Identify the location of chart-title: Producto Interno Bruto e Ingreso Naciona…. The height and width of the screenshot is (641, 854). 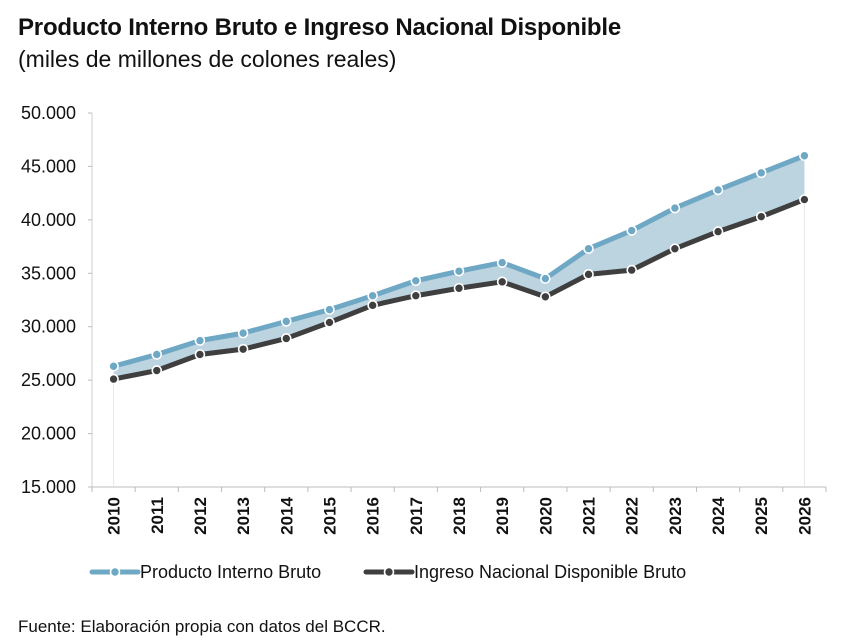
(319, 27).